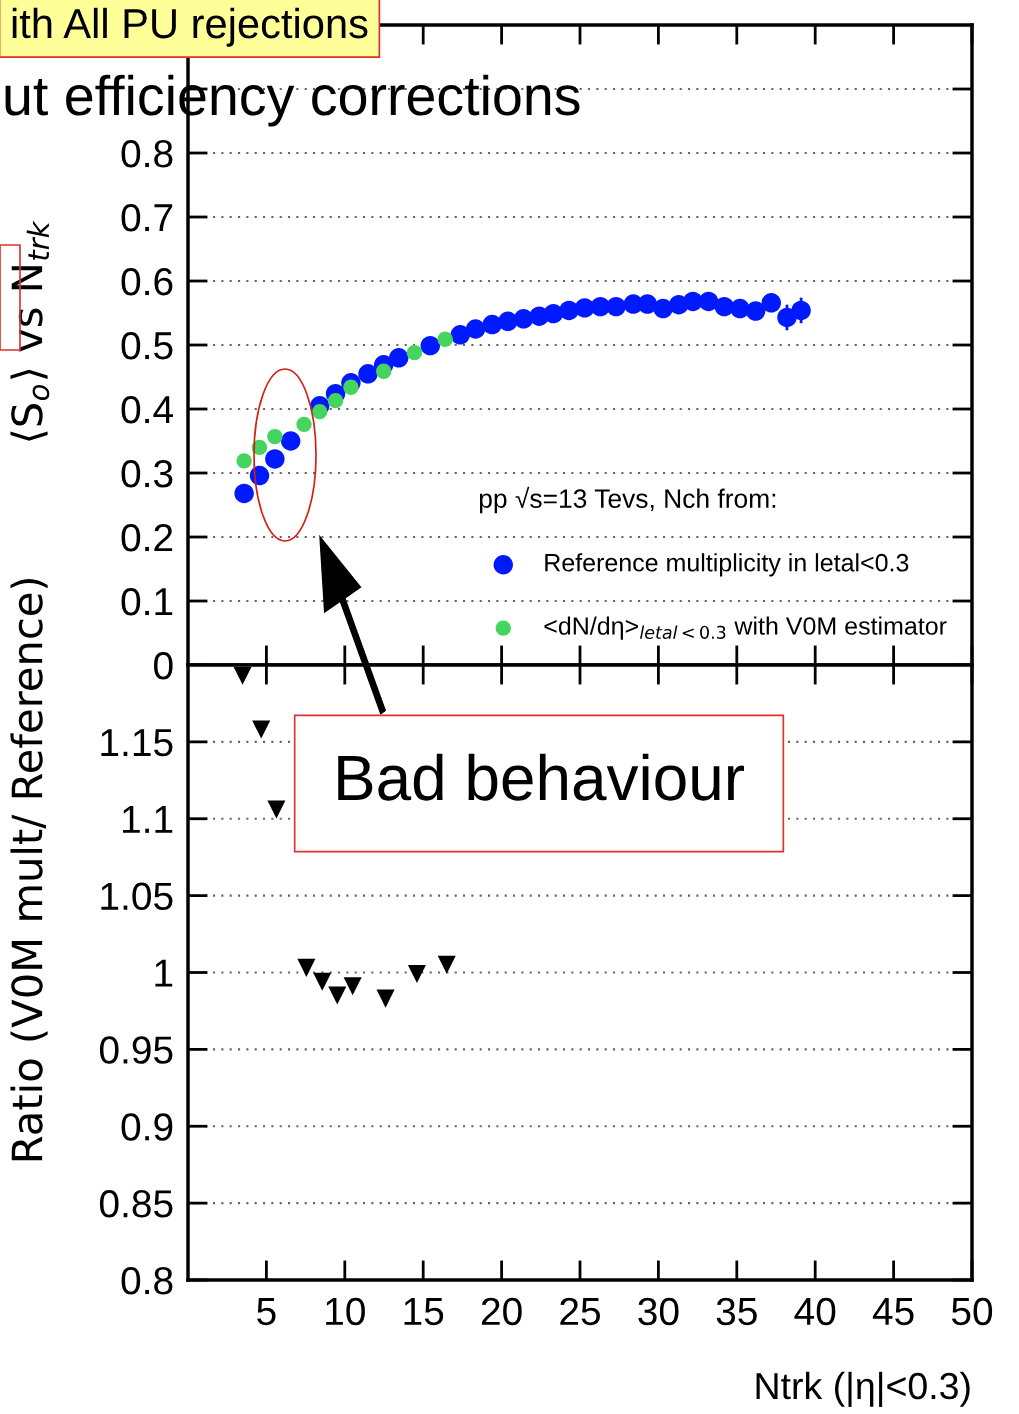 Image resolution: width=1019 pixels, height=1414 pixels. I want to click on legend-label: Reference multiplicity in letal<0.3, so click(727, 565).